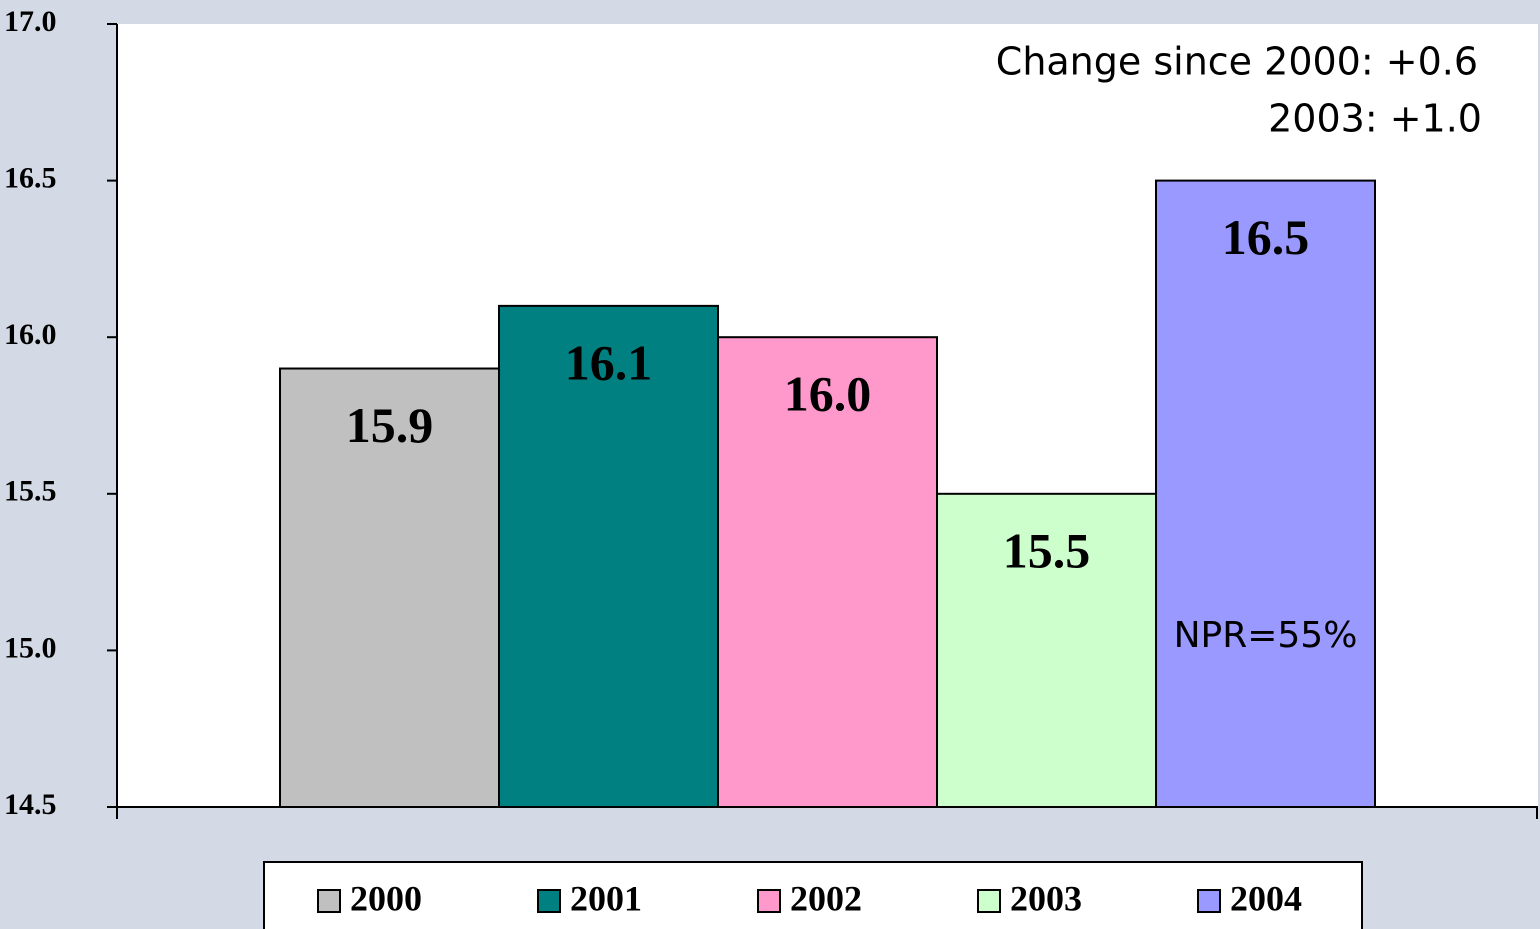 The image size is (1540, 929). Describe the element at coordinates (1266, 898) in the screenshot. I see `legend-label: 2004` at that location.